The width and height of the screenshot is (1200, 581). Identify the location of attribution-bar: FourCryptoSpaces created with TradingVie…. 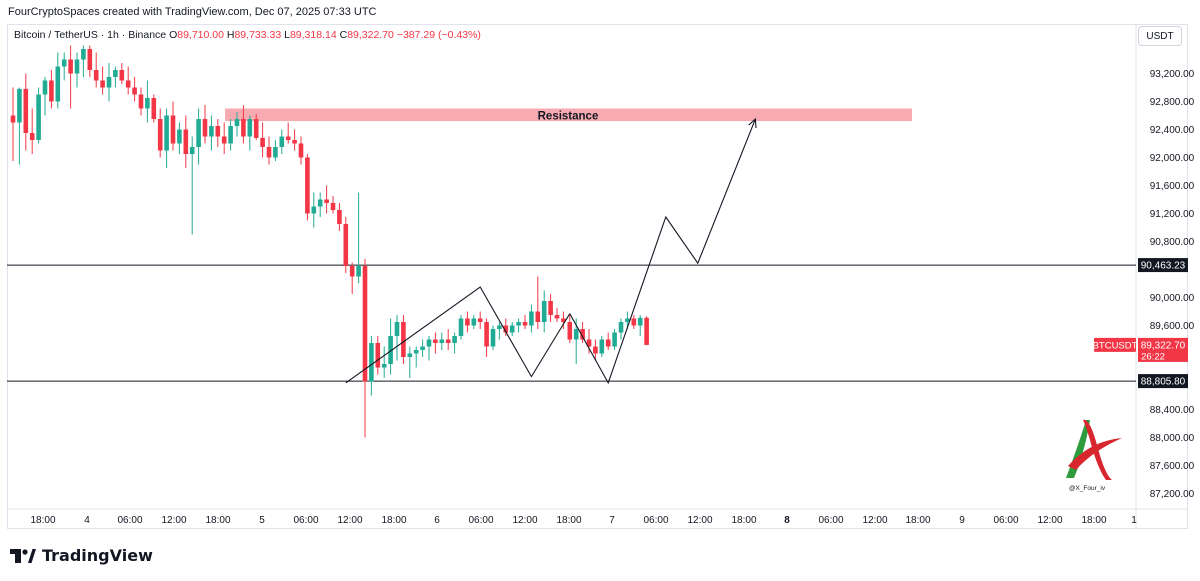
(600, 12).